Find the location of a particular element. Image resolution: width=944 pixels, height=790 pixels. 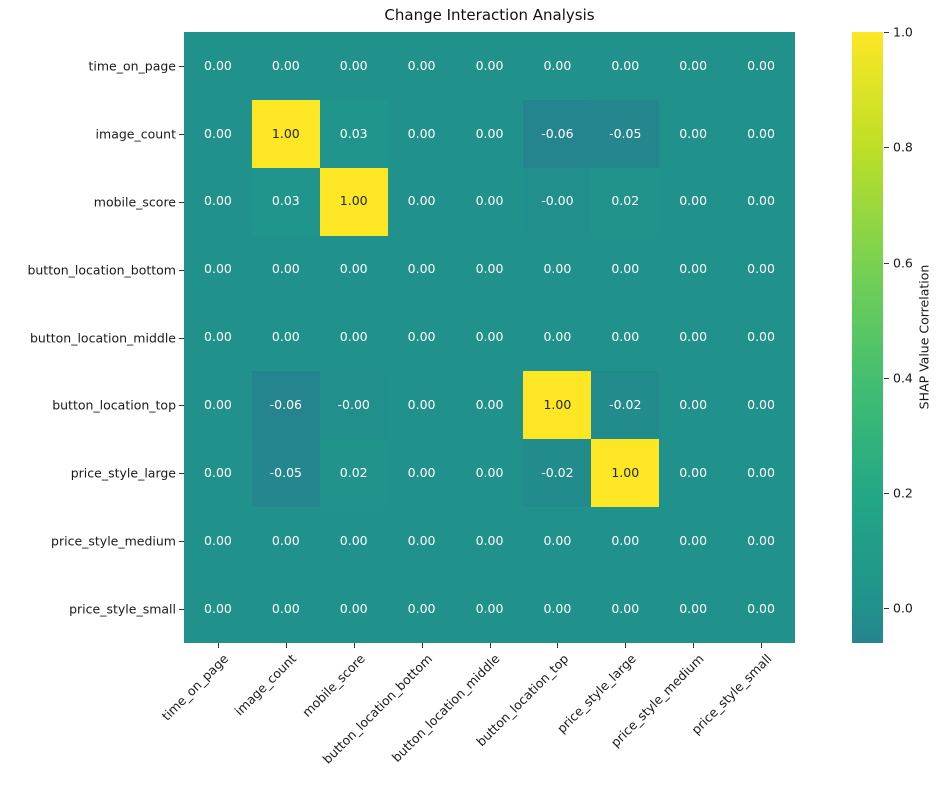

row-label: price_style_medium is located at coordinates (113, 541).